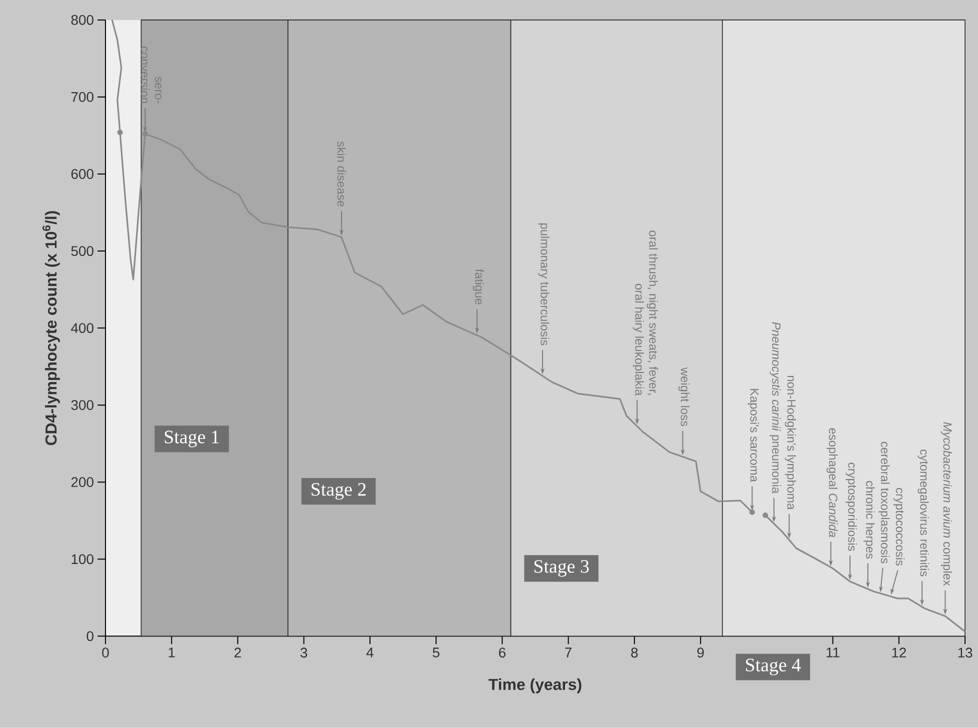 This screenshot has width=978, height=728. What do you see at coordinates (82, 251) in the screenshot?
I see `y-tick-label: 500` at bounding box center [82, 251].